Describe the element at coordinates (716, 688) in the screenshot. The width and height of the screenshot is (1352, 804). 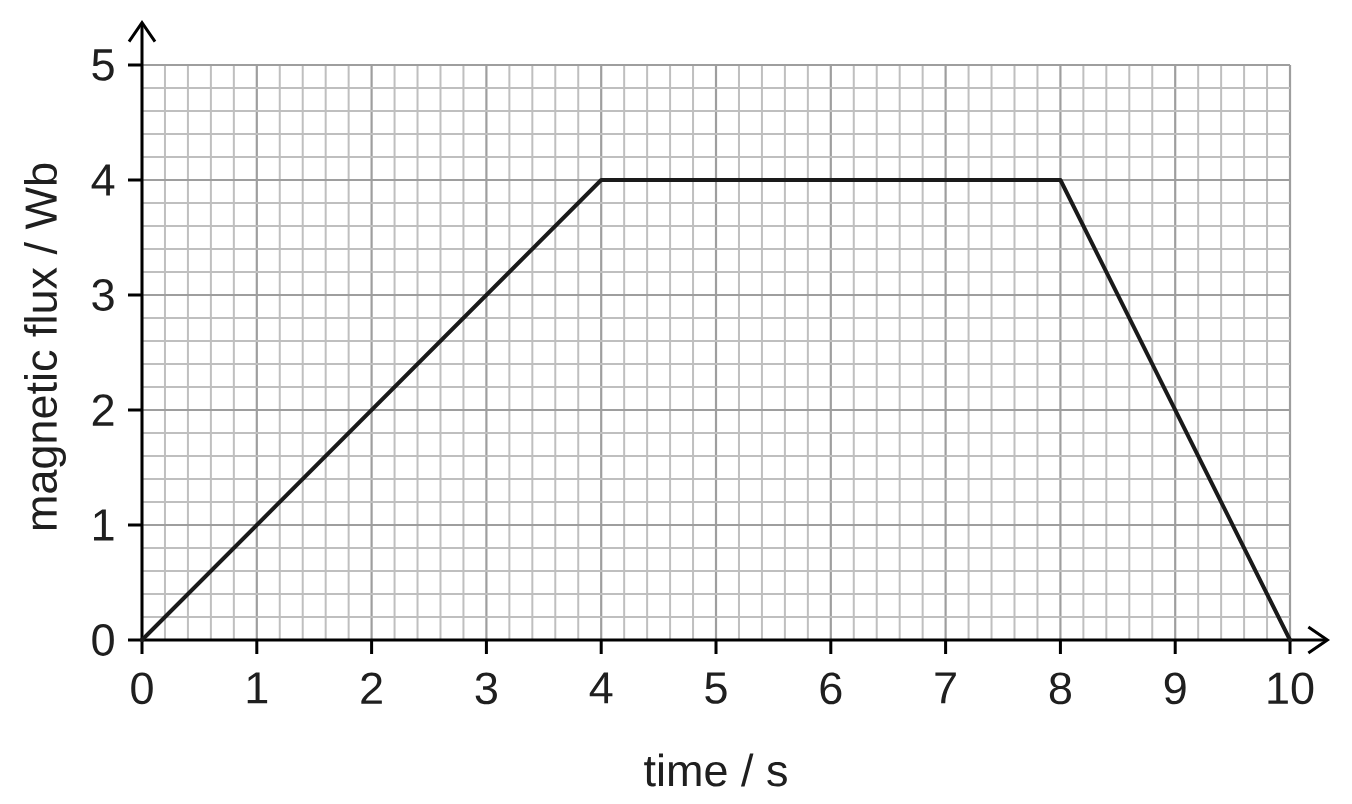
I see `x-tick-label: 5` at that location.